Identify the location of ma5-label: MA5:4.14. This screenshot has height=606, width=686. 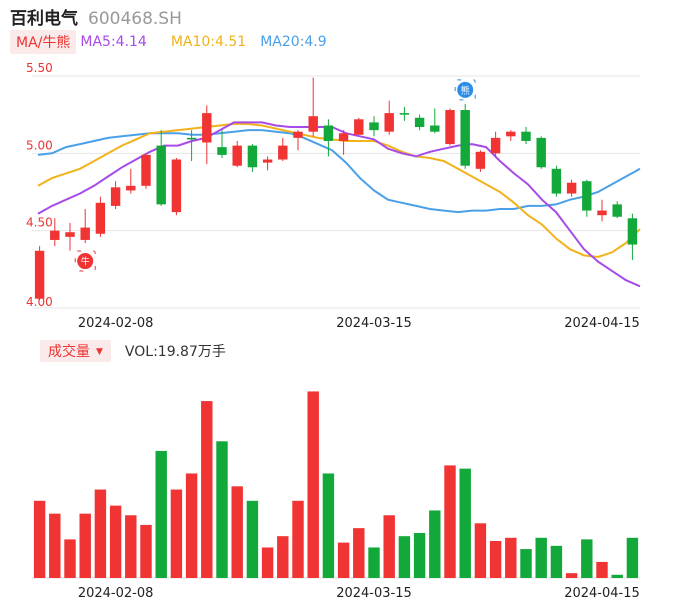
(113, 42).